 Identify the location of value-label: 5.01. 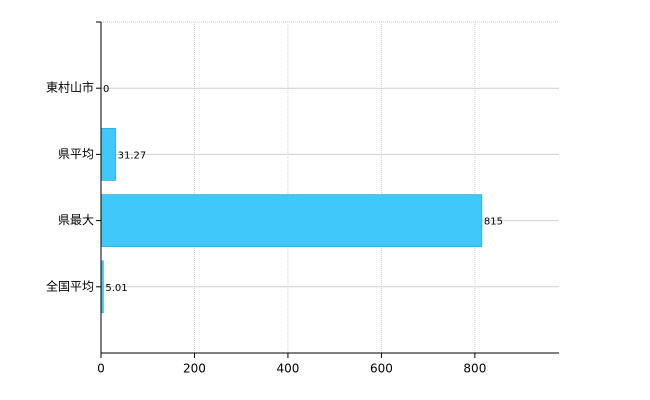
(116, 288).